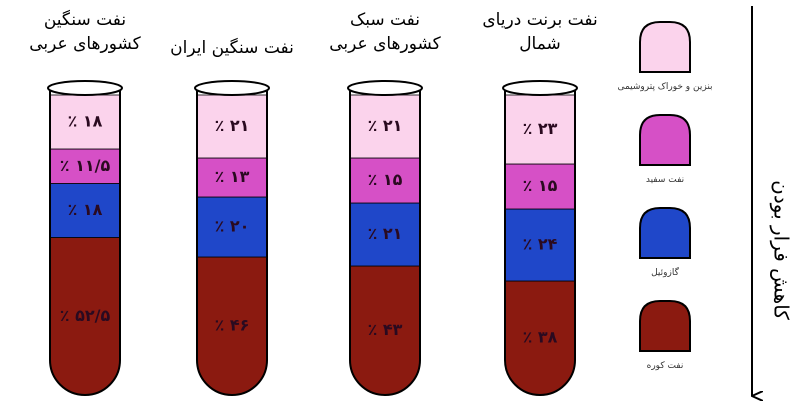 The height and width of the screenshot is (403, 805). What do you see at coordinates (385, 32) in the screenshot?
I see `category-label: نفت سبک کشورهای عربی` at bounding box center [385, 32].